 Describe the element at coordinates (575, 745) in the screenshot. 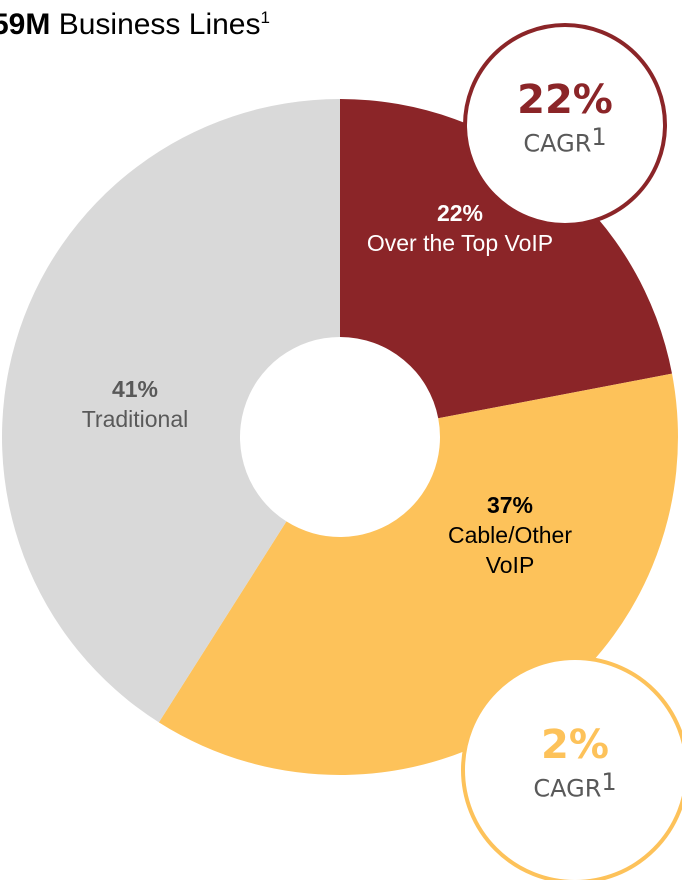

I see `callout-value: 2%` at that location.